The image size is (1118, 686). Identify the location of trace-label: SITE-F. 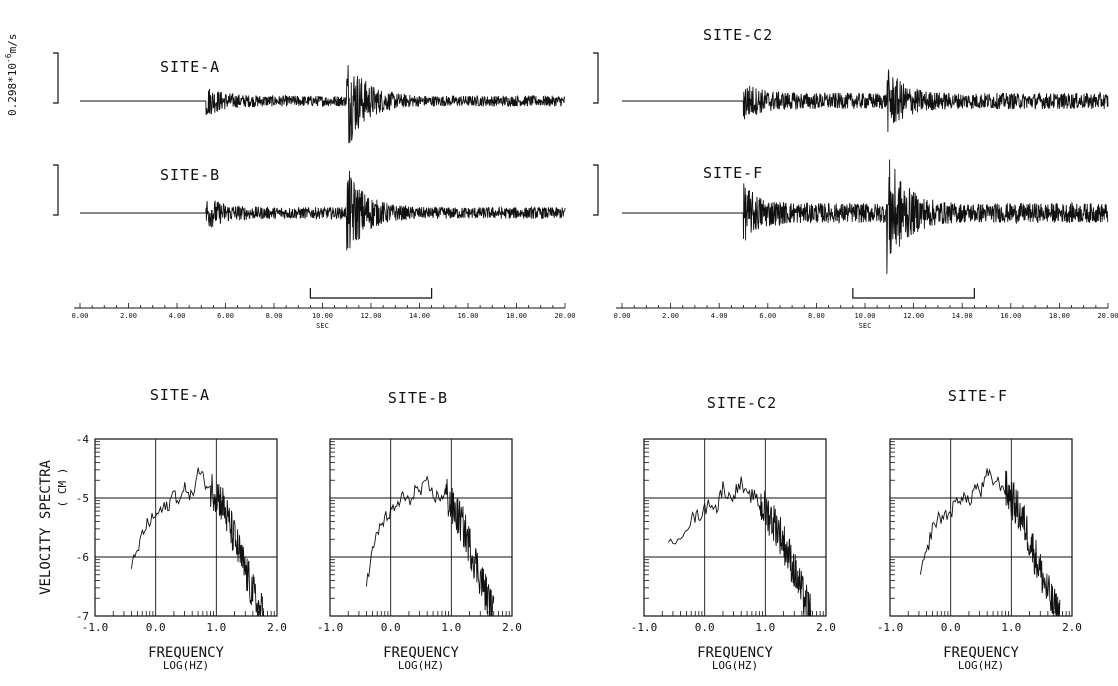
(733, 173).